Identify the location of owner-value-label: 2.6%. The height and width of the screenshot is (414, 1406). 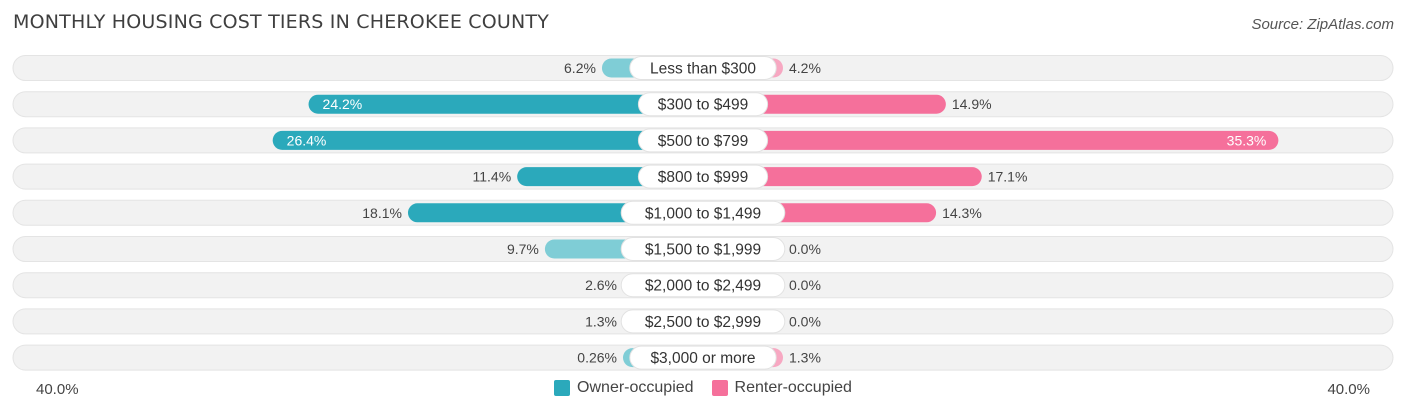
(601, 285).